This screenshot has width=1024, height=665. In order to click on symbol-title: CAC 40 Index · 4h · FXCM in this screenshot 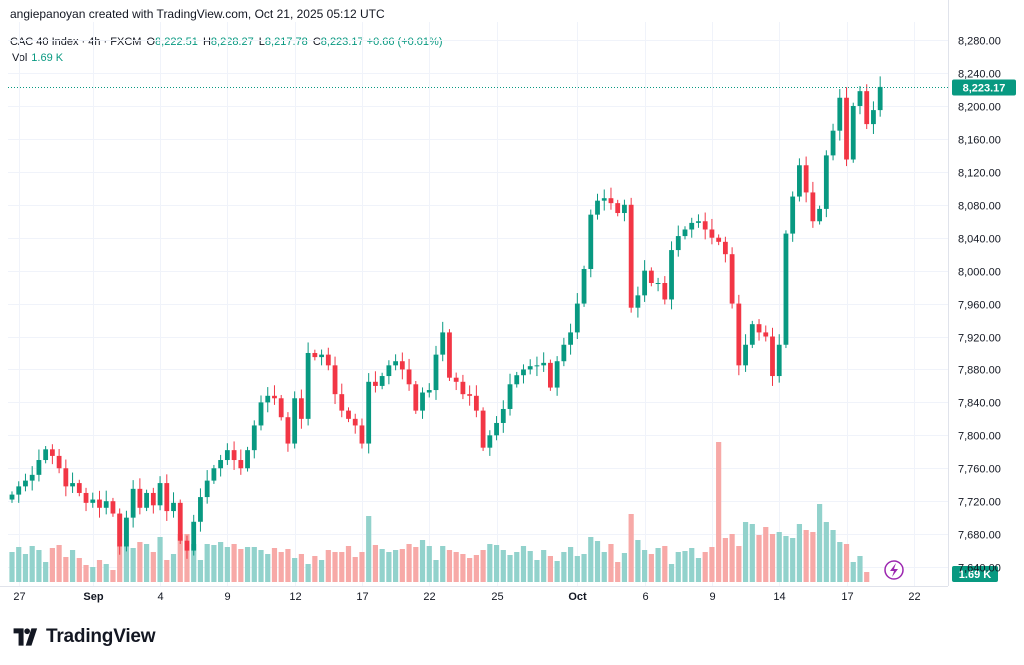, I will do `click(76, 42)`.